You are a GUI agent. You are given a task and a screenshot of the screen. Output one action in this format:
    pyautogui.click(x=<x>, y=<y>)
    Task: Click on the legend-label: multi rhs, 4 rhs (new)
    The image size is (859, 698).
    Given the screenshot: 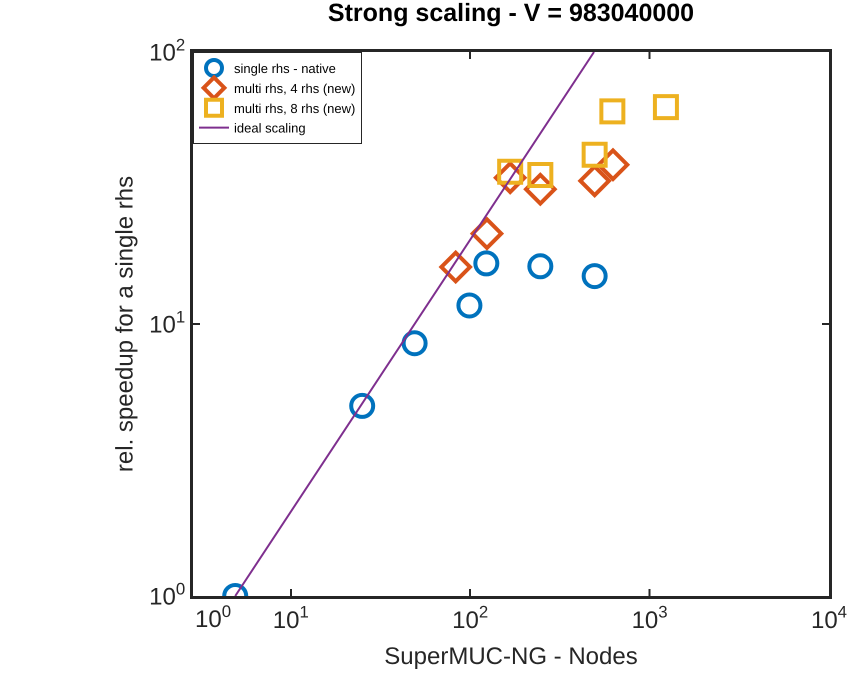 What is the action you would take?
    pyautogui.click(x=295, y=88)
    